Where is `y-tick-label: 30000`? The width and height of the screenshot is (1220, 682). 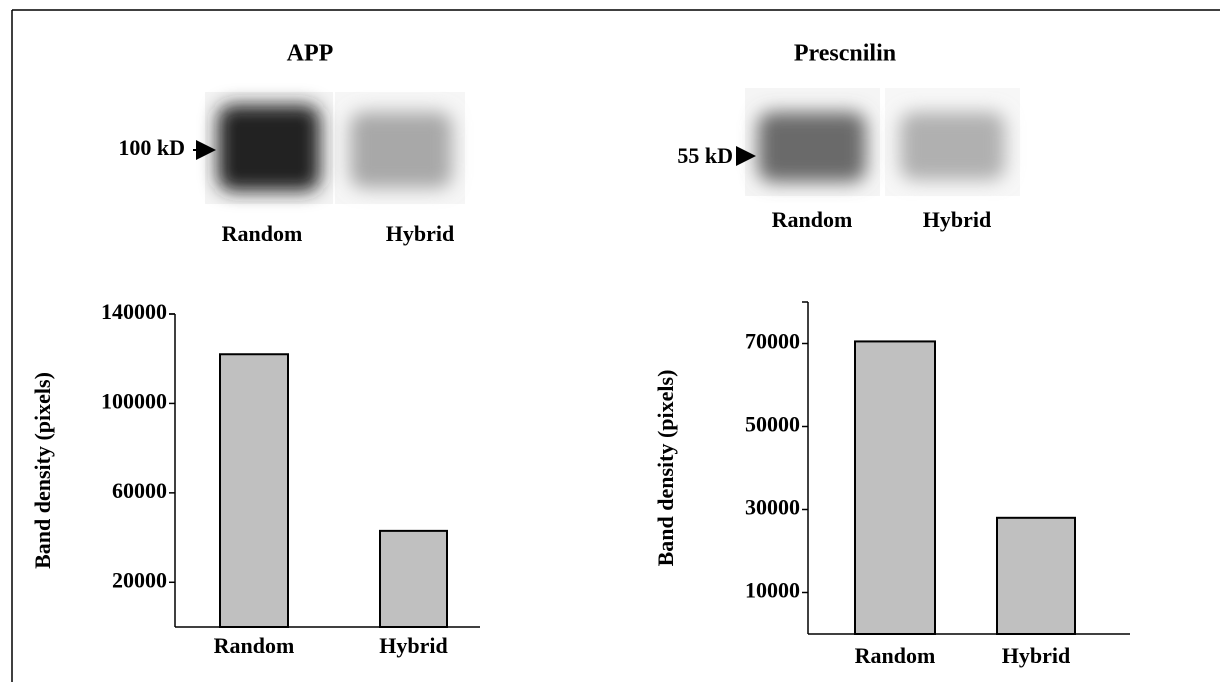
y-tick-label: 30000 is located at coordinates (772, 507).